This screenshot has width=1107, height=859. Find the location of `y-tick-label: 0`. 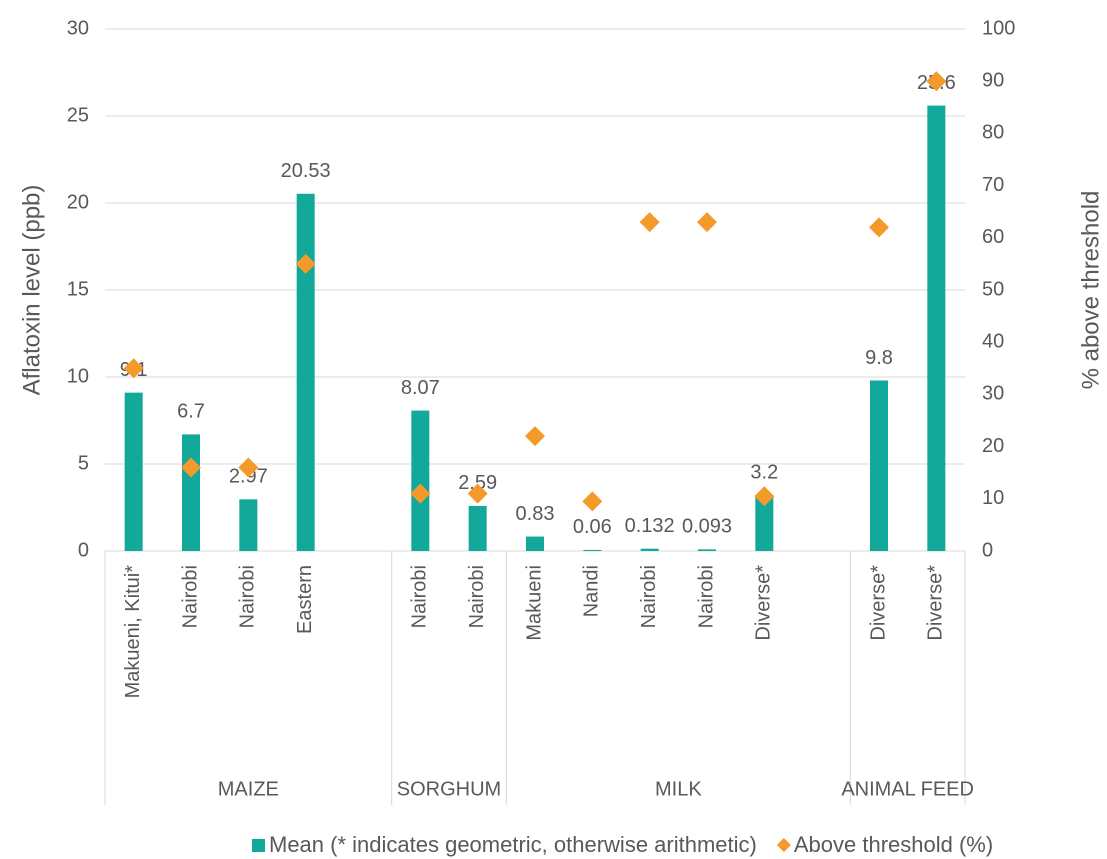

y-tick-label: 0 is located at coordinates (83, 550).